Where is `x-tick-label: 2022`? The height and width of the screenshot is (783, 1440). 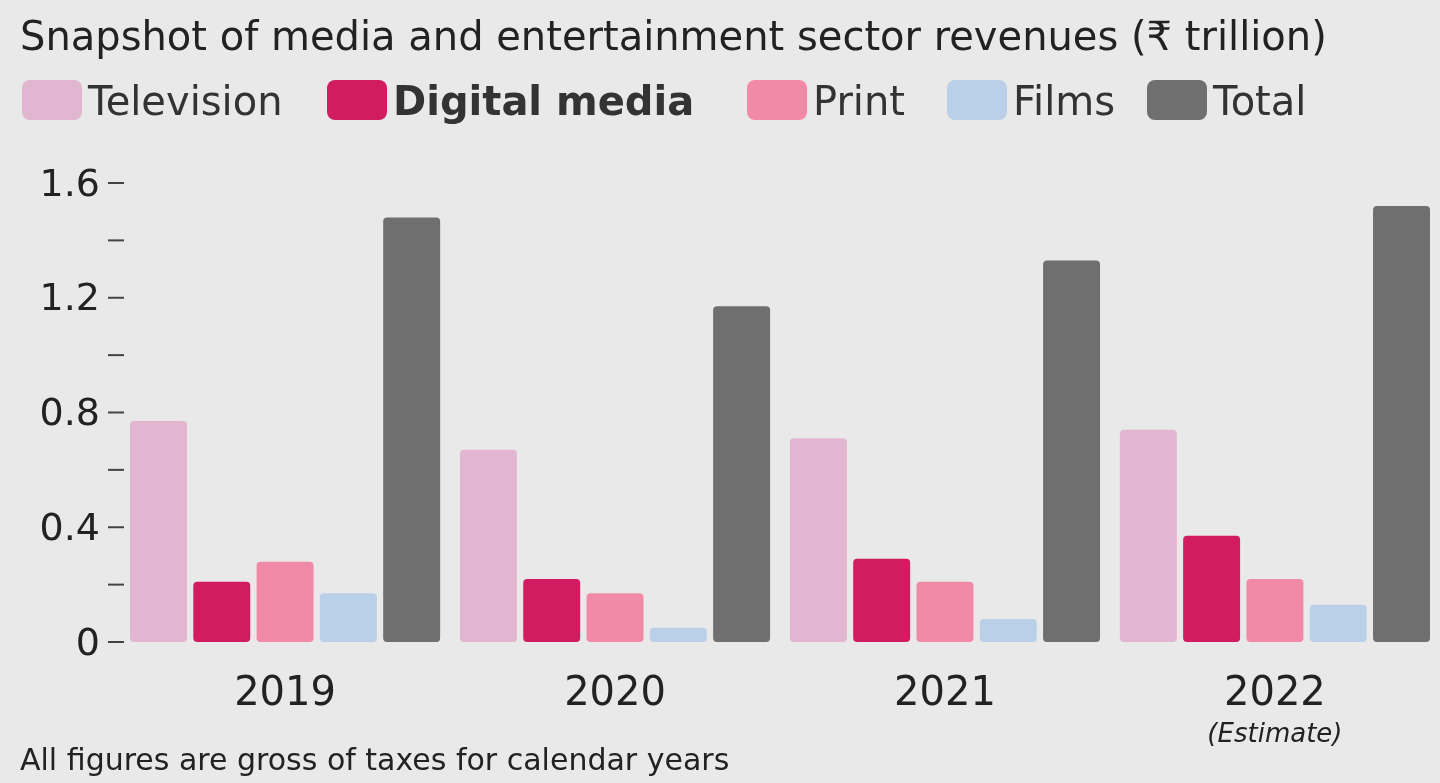 x-tick-label: 2022 is located at coordinates (1275, 691).